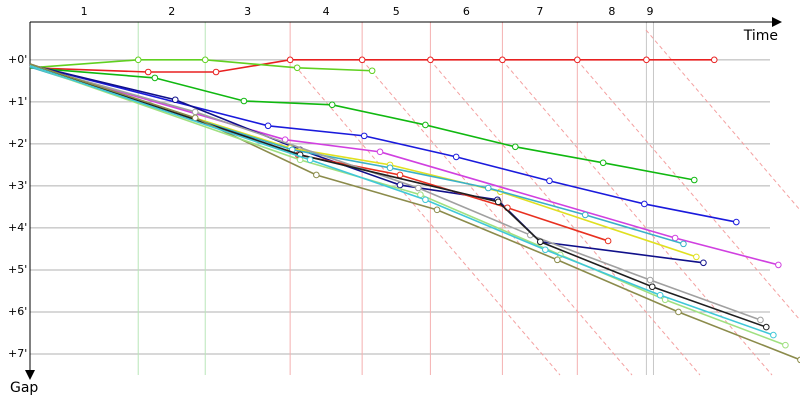 Image resolution: width=800 pixels, height=400 pixels. I want to click on lap-label: 4, so click(326, 11).